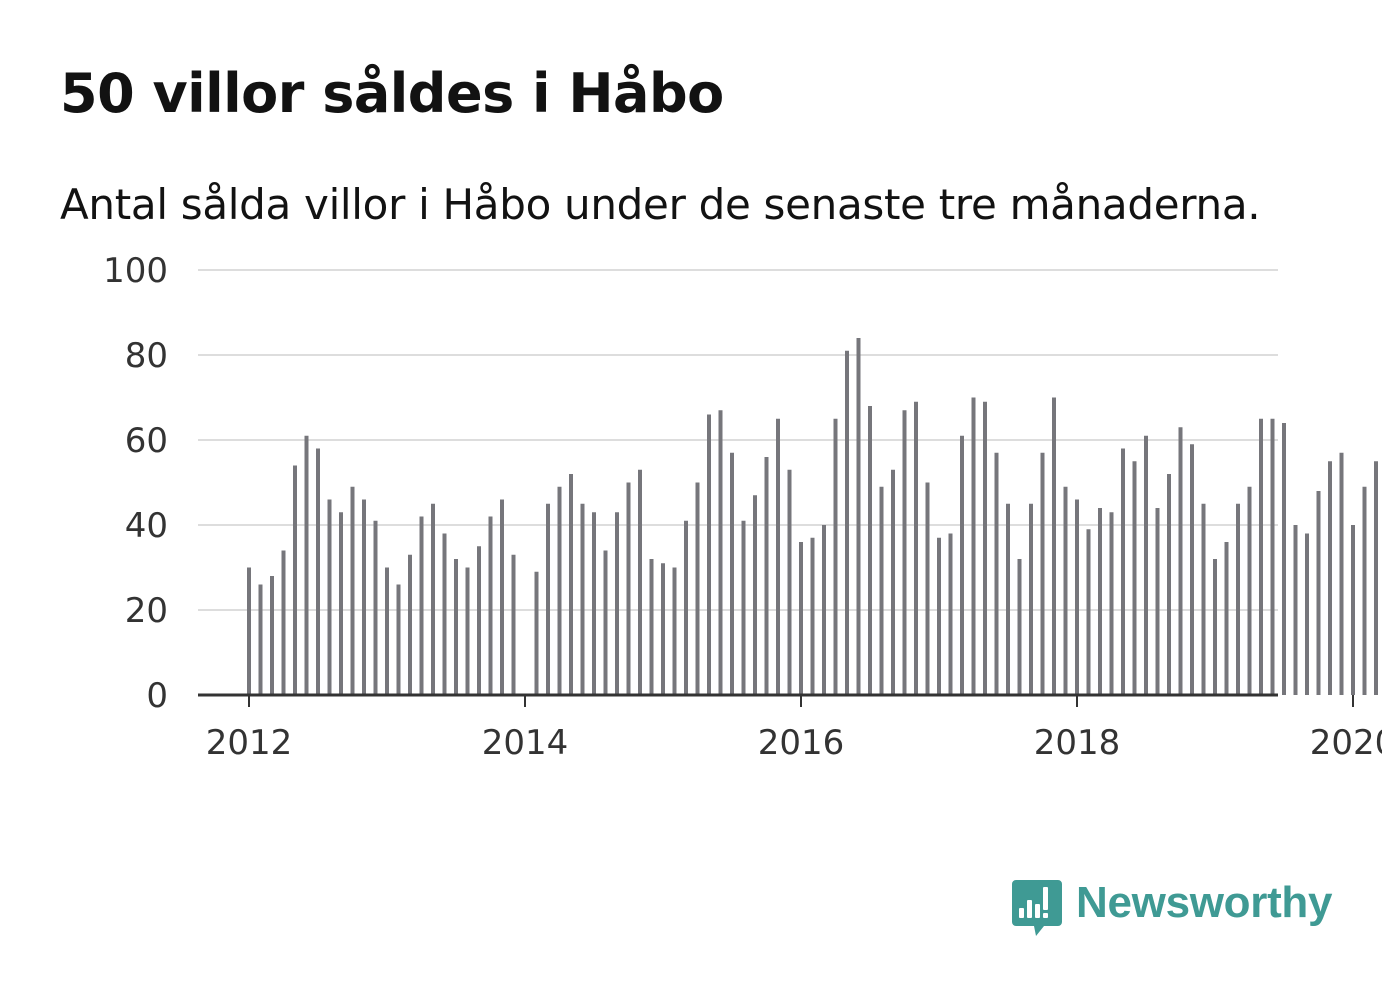 This screenshot has width=1382, height=999. Describe the element at coordinates (146, 611) in the screenshot. I see `y-tick-label: 20` at that location.